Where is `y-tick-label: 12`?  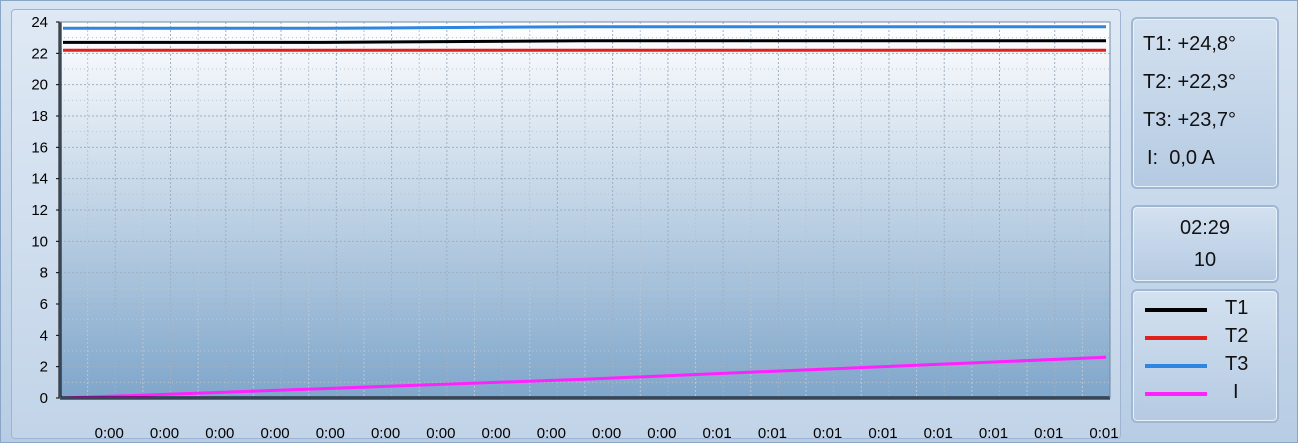
y-tick-label: 12 is located at coordinates (39, 210).